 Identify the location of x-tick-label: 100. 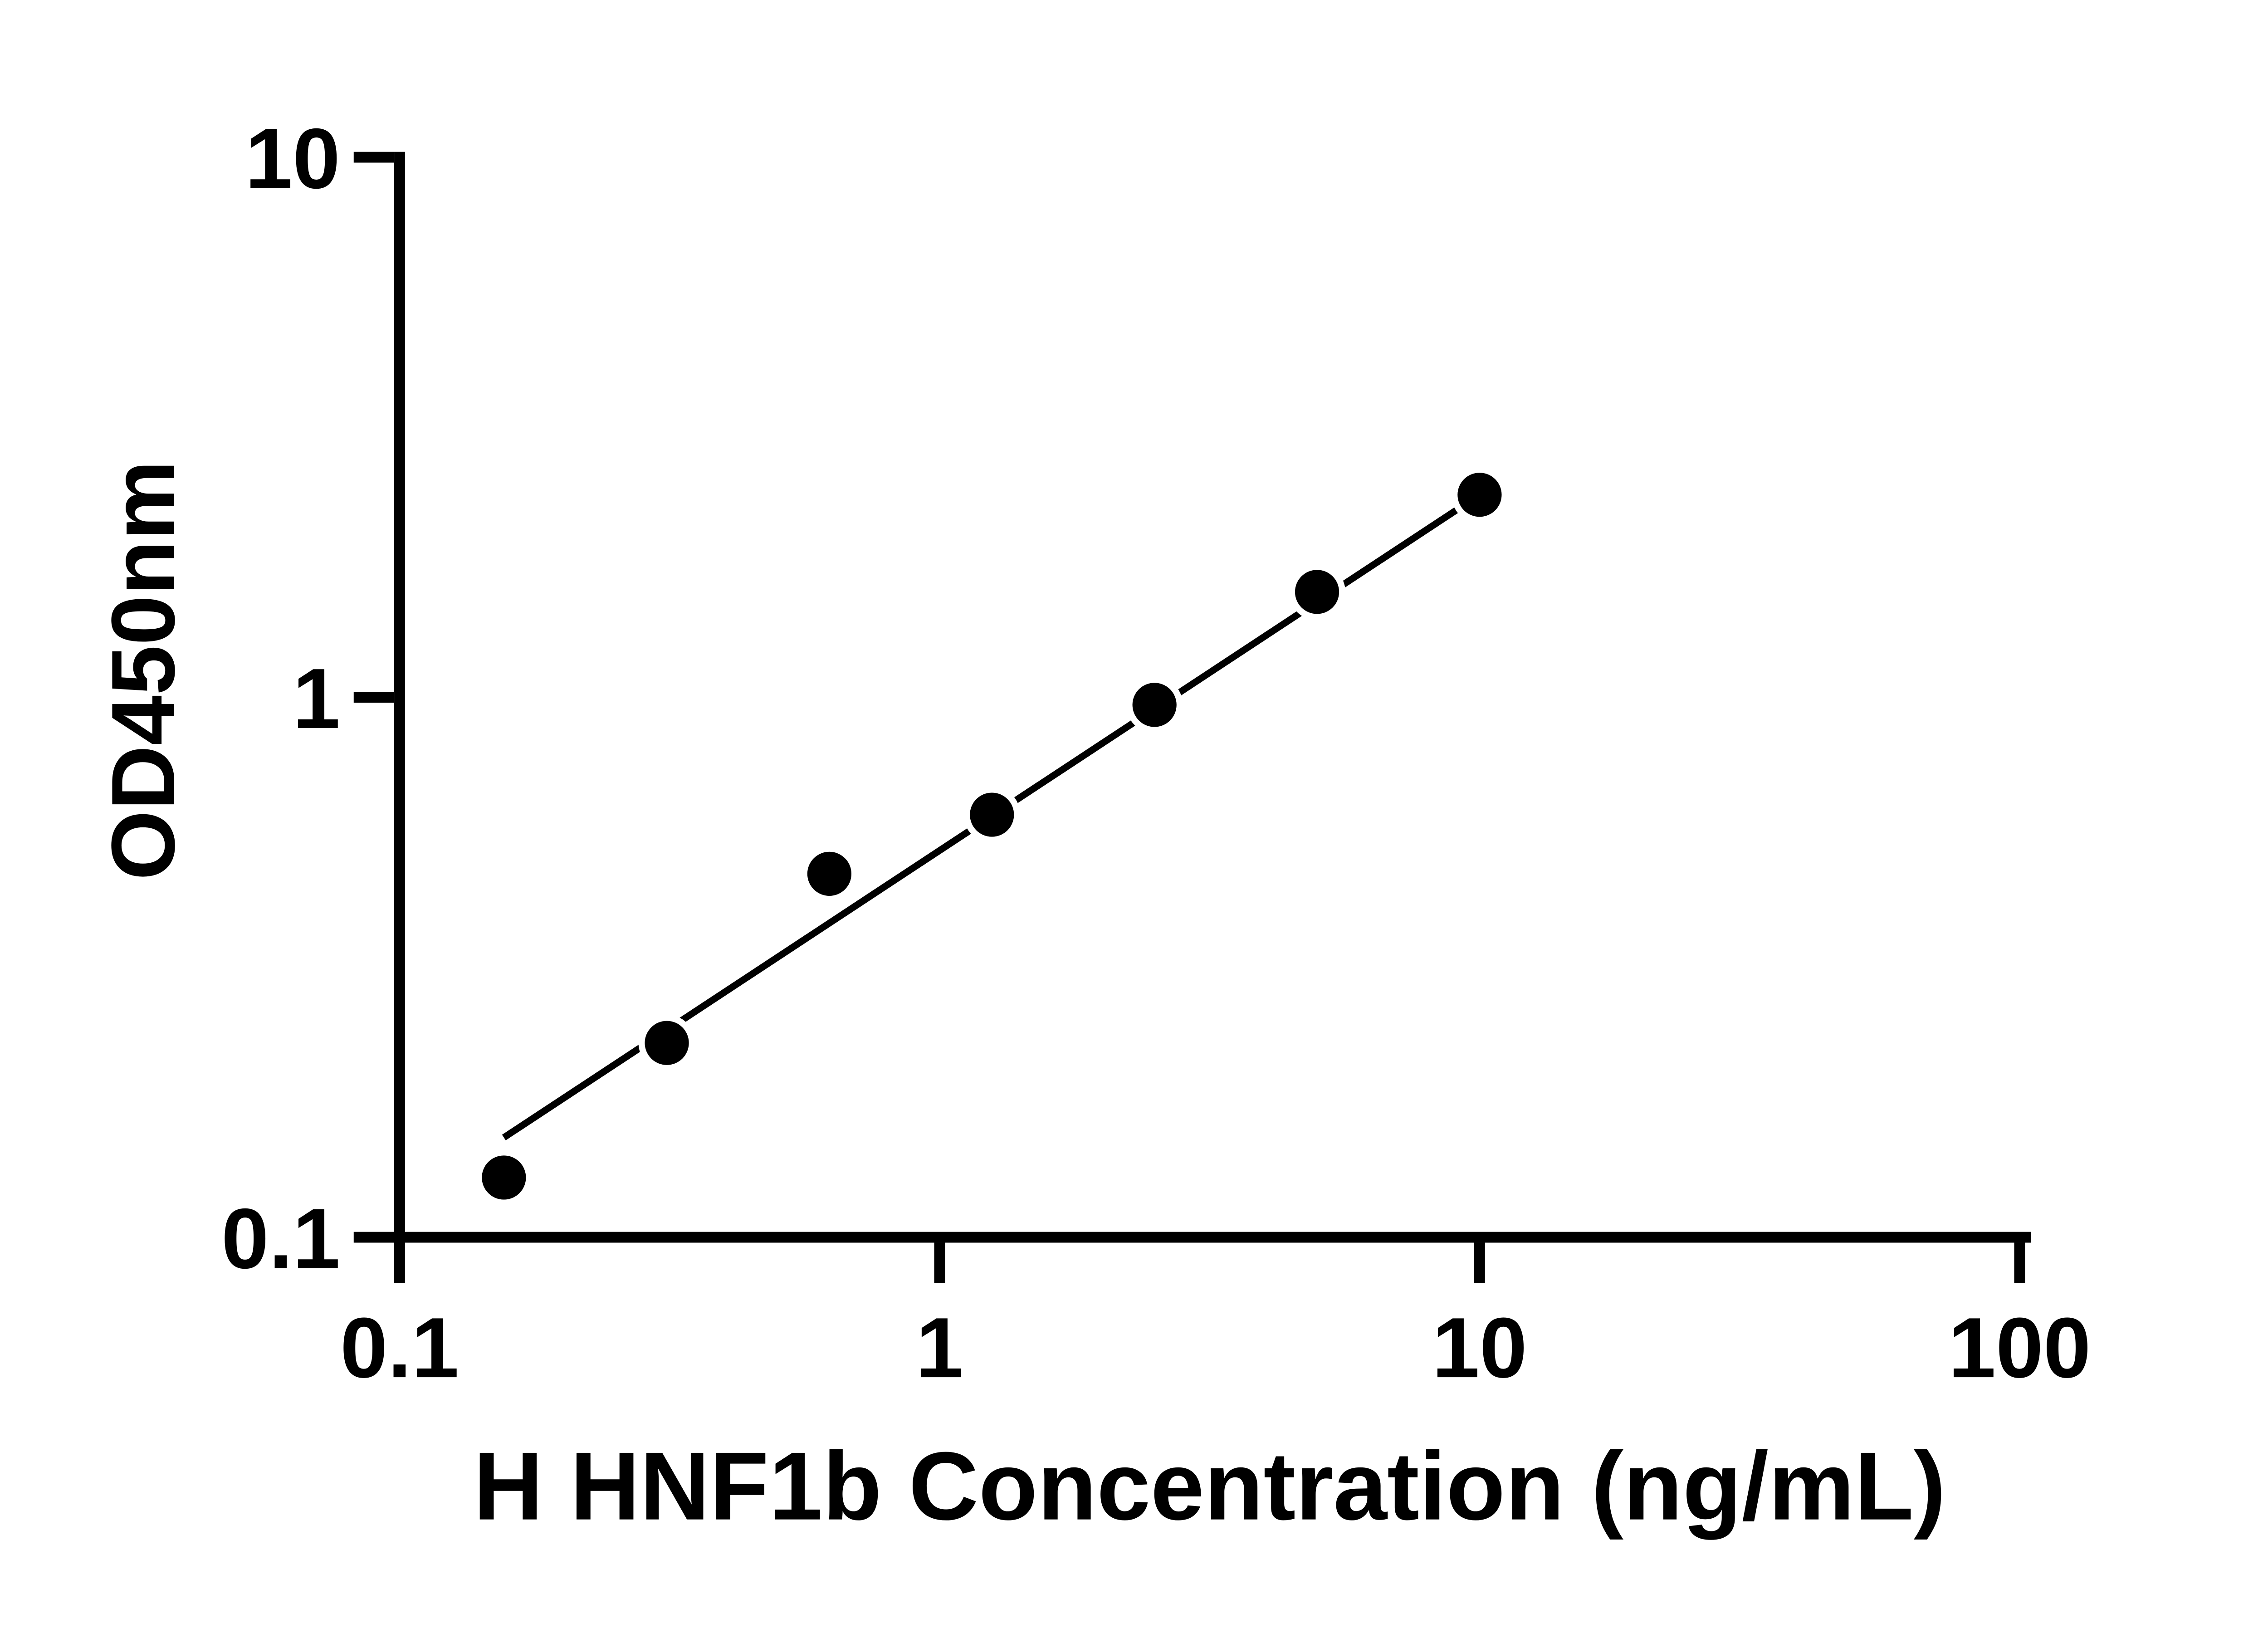
(2020, 1347).